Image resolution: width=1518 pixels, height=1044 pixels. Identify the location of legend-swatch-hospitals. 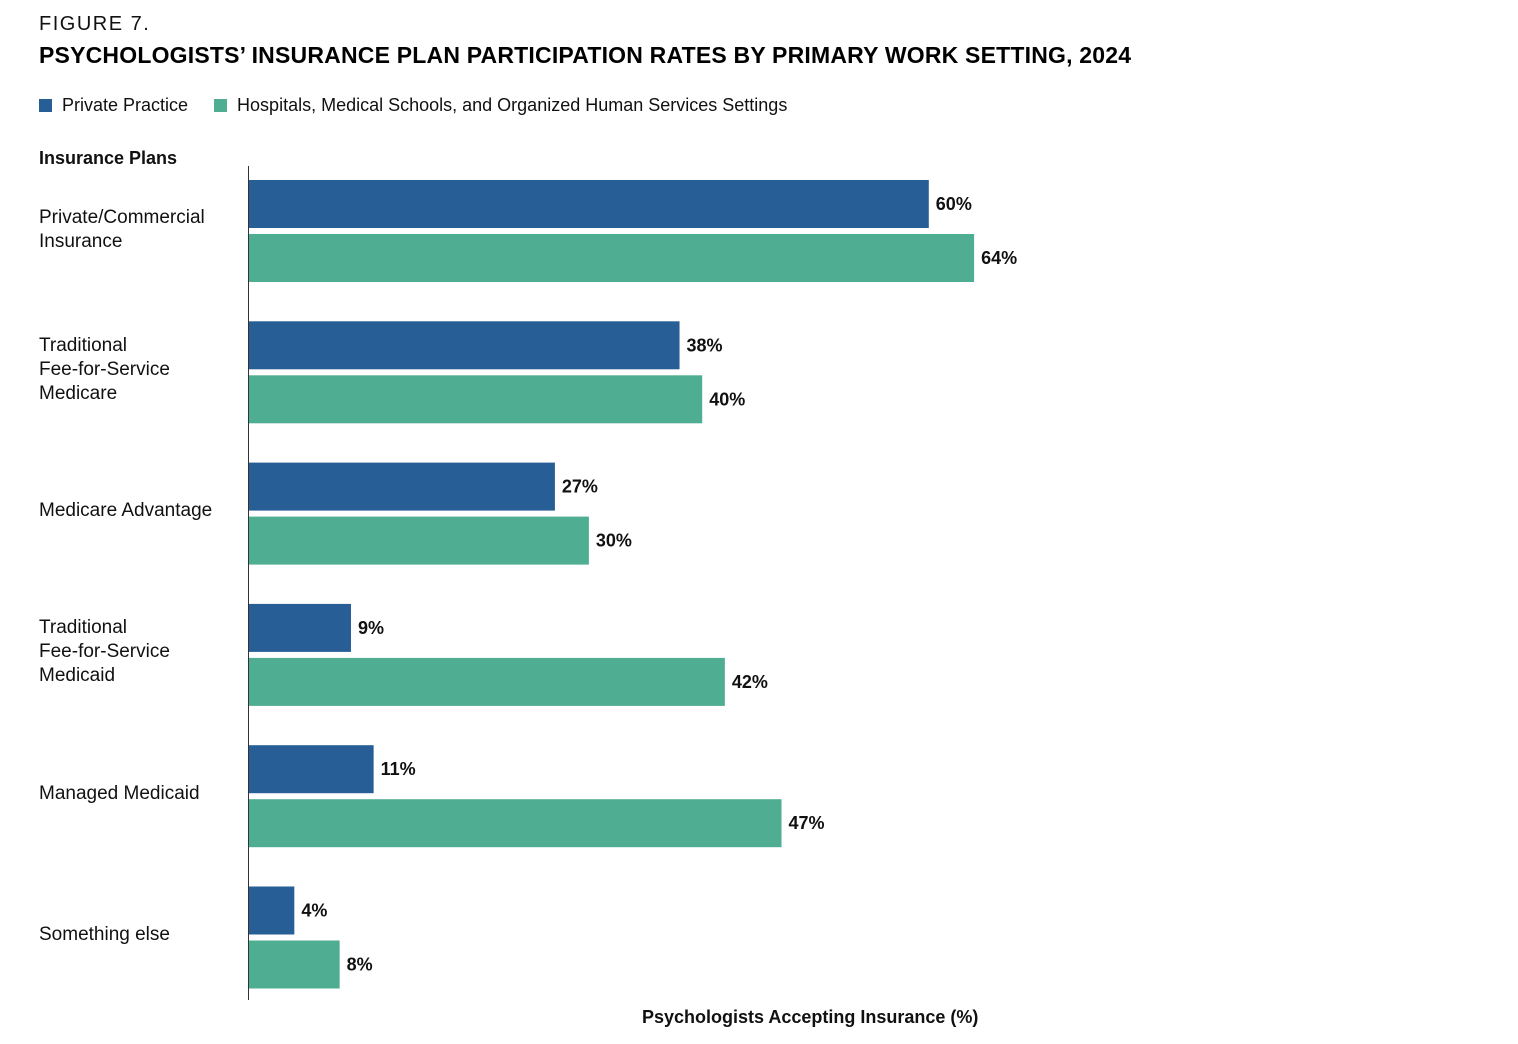
(221, 105).